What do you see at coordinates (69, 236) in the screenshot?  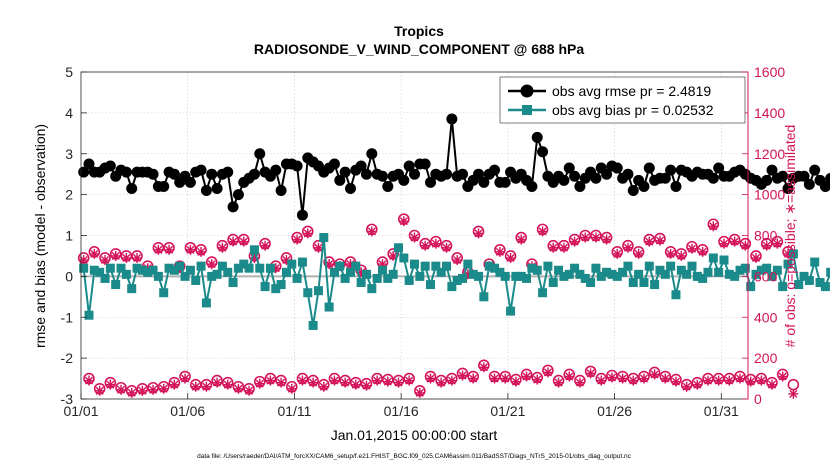 I see `left-tick-label: 1` at bounding box center [69, 236].